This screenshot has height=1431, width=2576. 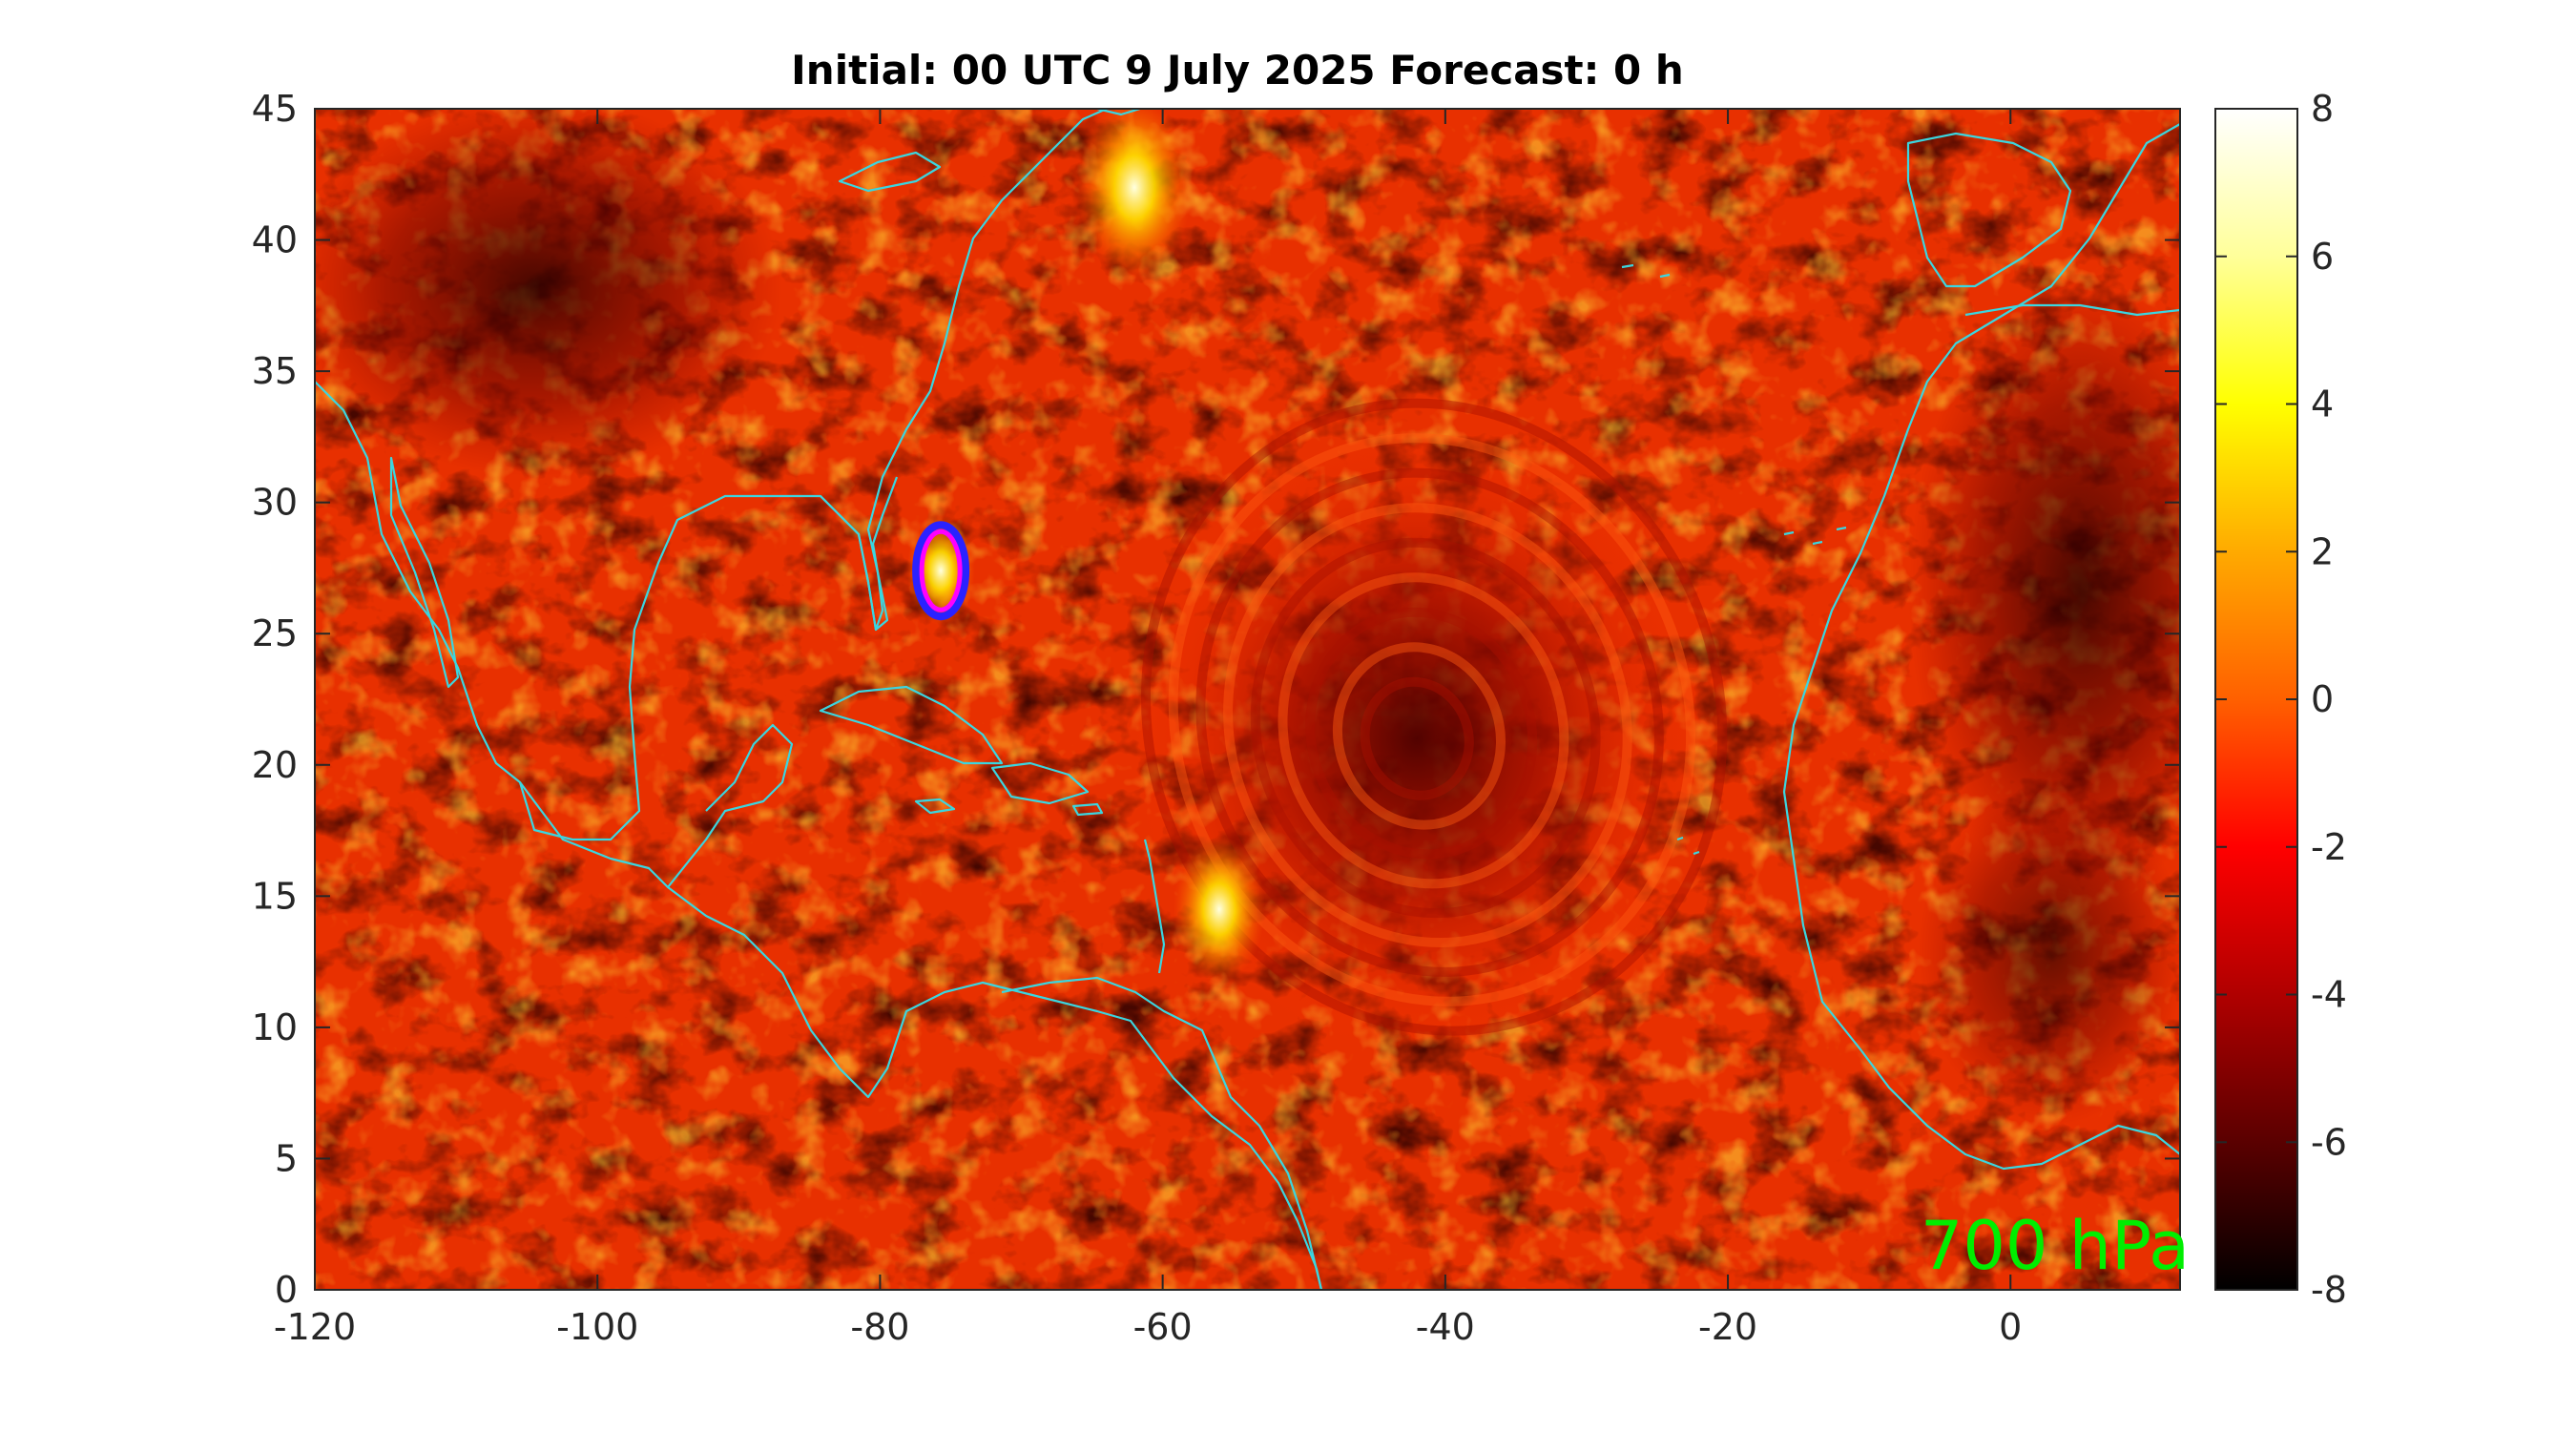 I want to click on coastline-mediterranean, so click(x=2072, y=310).